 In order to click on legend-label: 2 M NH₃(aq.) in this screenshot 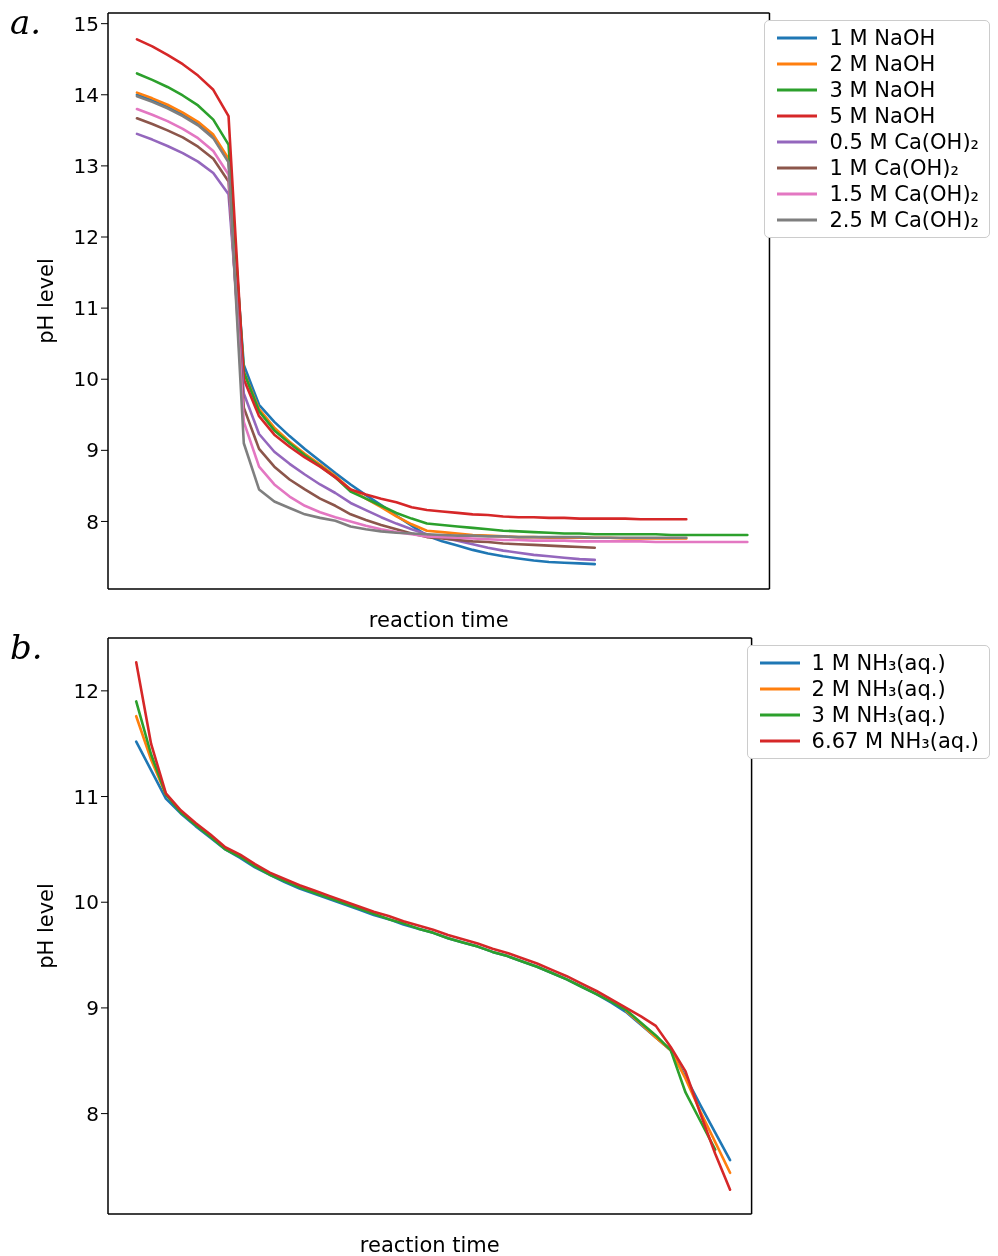, I will do `click(878, 689)`.